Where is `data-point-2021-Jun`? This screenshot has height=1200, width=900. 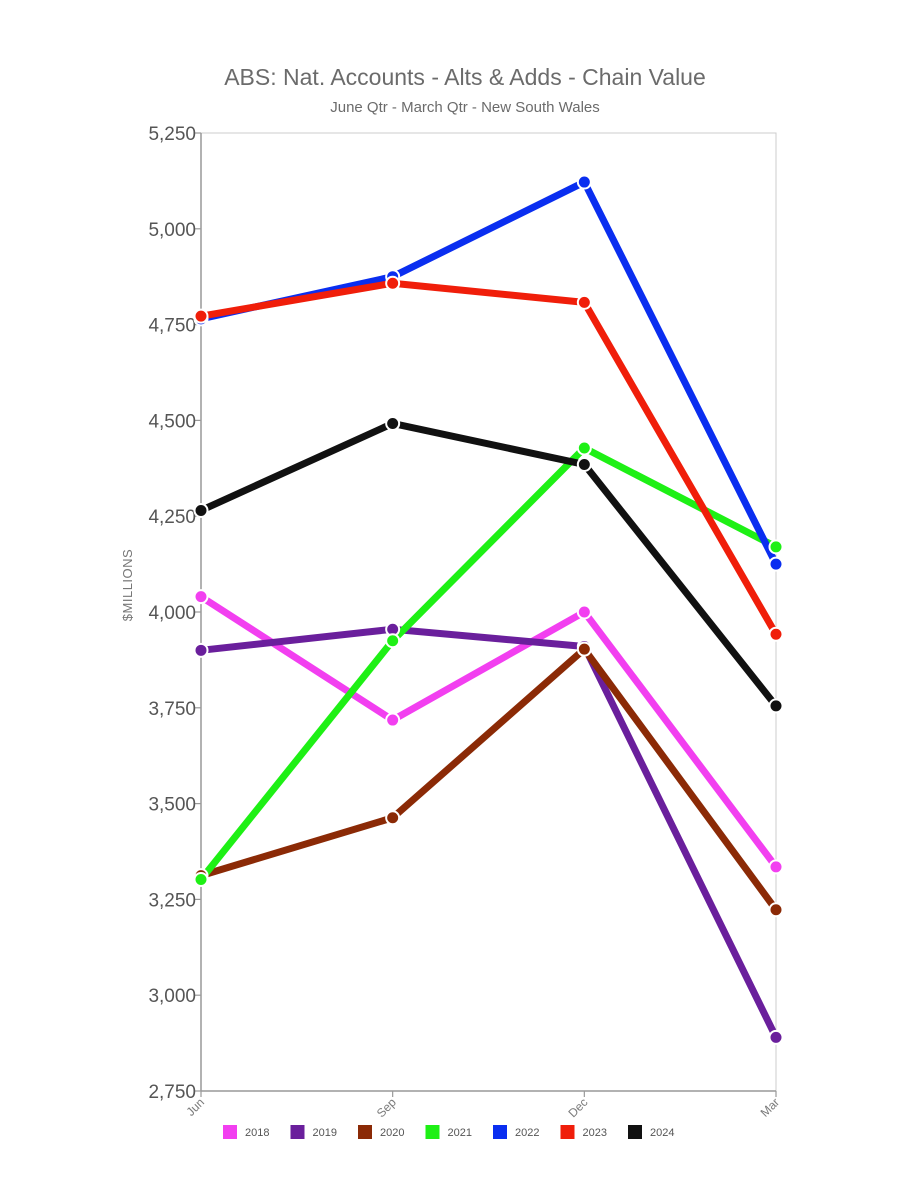
data-point-2021-Jun is located at coordinates (201, 879).